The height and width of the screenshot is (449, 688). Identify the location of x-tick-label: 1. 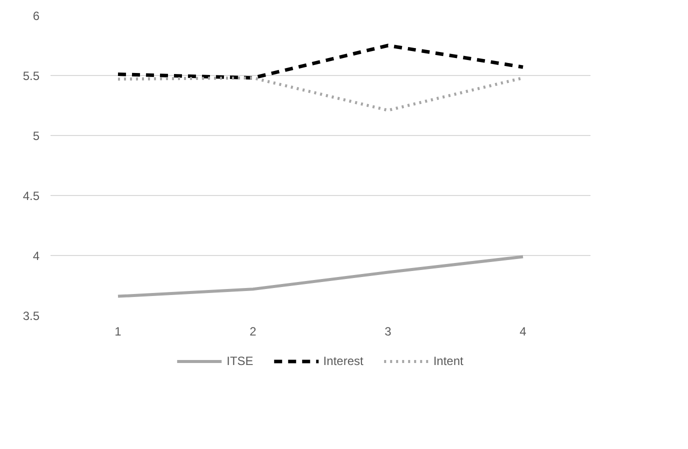
(118, 331).